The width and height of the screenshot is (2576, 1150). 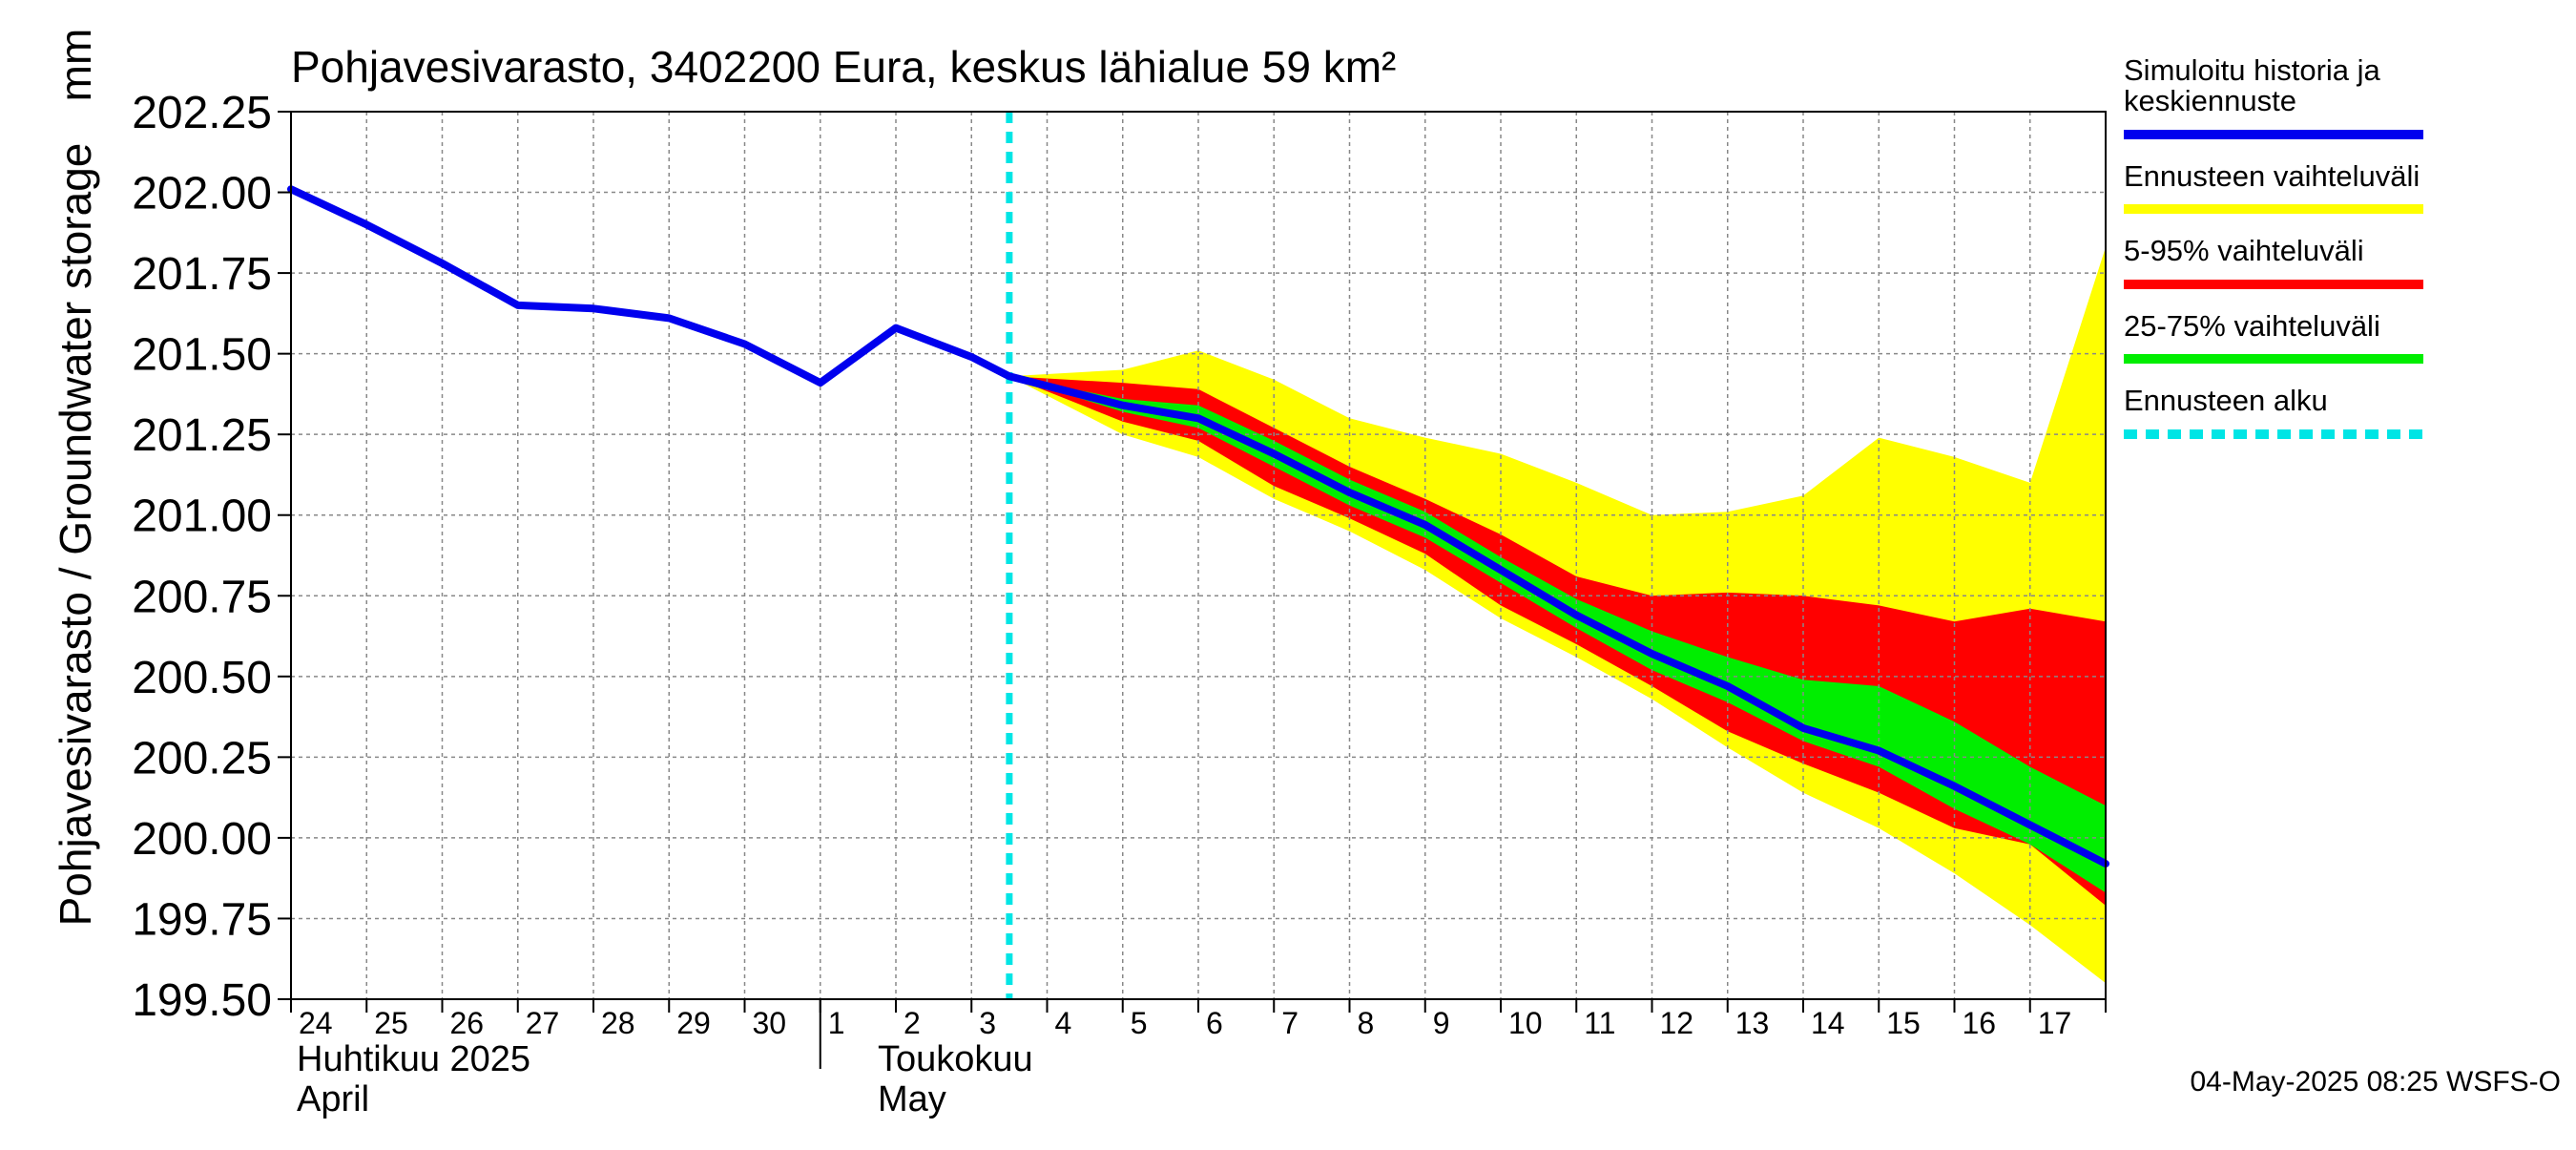 I want to click on x-tick-label: 4, so click(x=1063, y=1023).